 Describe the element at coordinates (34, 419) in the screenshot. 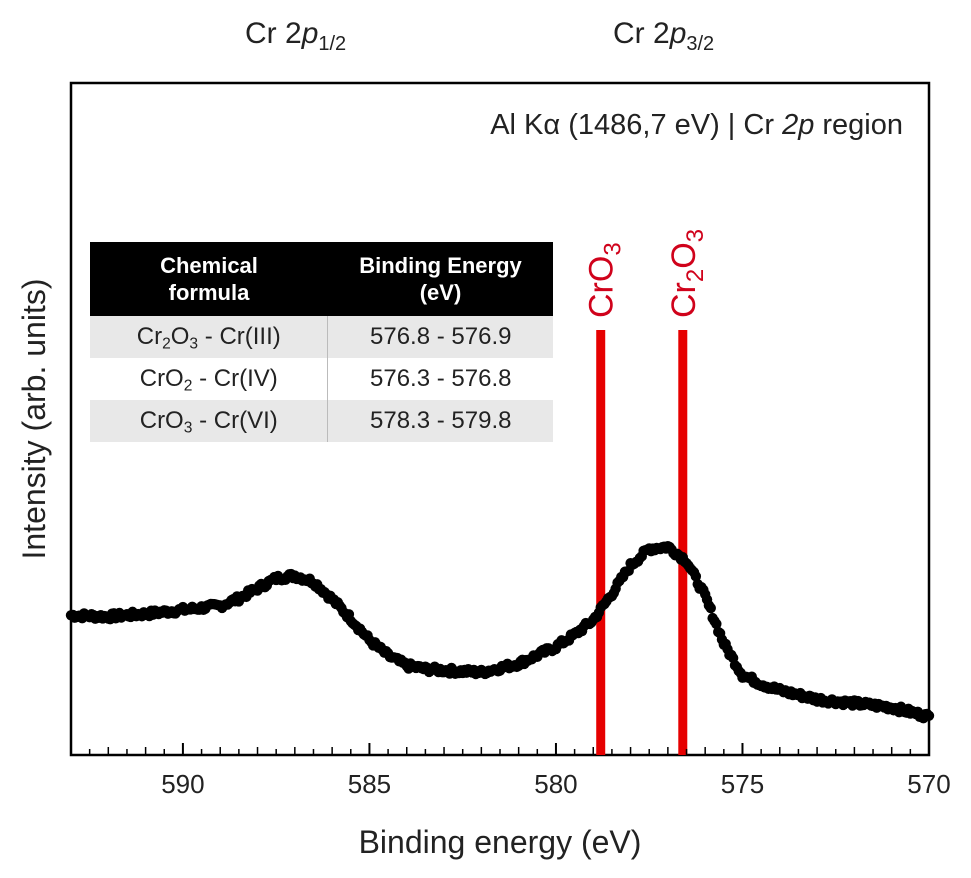

I see `y-axis-title: Intensity (arb. units)` at that location.